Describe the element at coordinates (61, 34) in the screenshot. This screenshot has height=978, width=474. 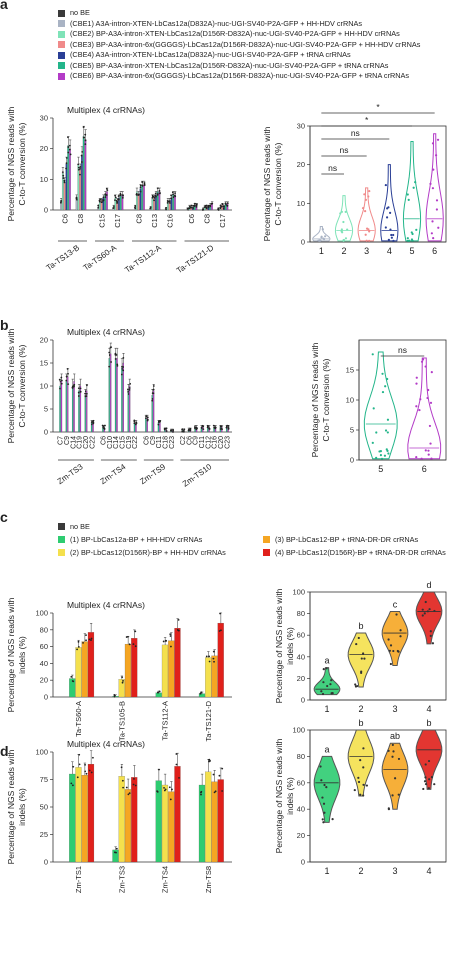
I see `legend-swatch` at that location.